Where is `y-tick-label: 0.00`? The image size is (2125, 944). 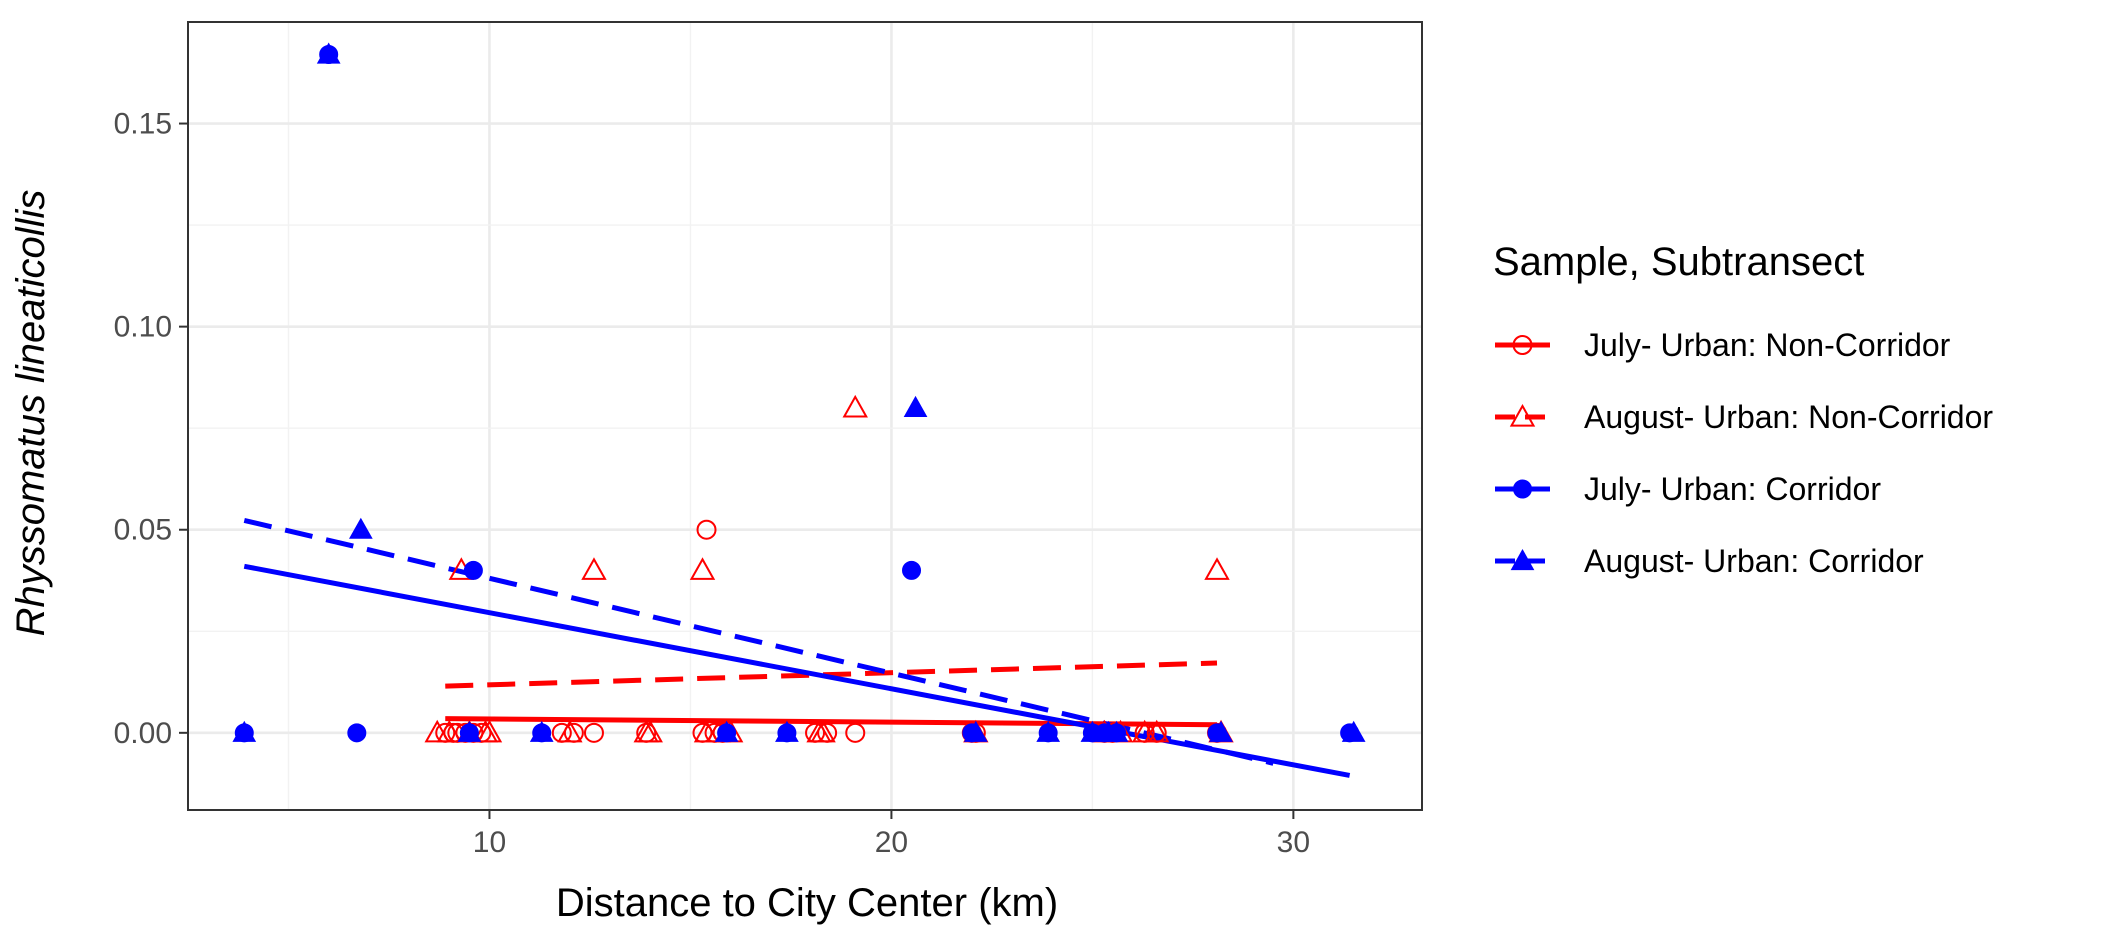
y-tick-label: 0.00 is located at coordinates (143, 733).